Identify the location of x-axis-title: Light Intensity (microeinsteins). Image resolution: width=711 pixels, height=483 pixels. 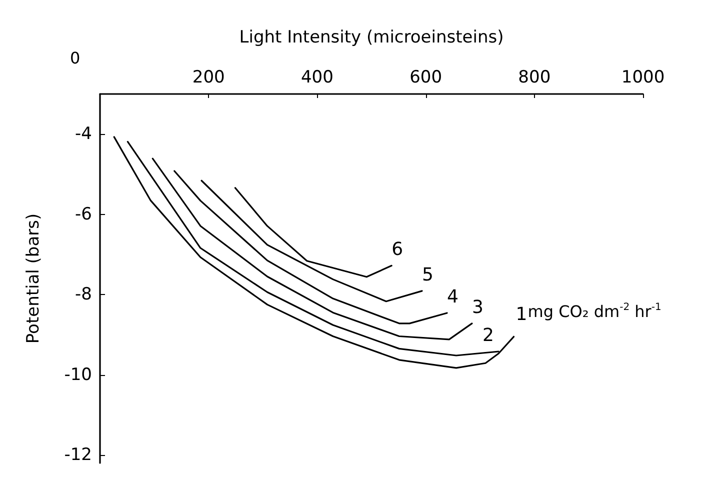
(371, 38).